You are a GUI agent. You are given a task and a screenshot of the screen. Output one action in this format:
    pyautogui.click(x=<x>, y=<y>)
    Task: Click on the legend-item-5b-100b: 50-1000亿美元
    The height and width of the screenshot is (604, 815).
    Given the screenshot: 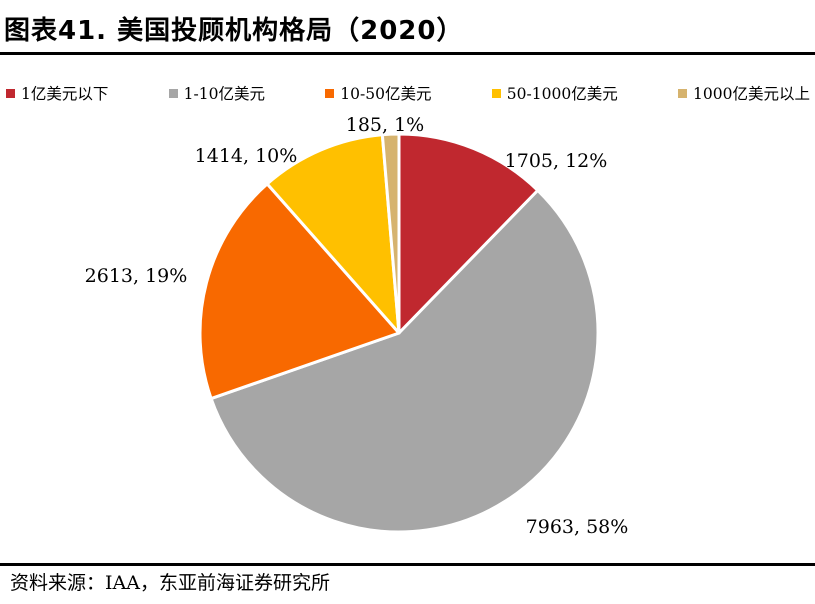 What is the action you would take?
    pyautogui.click(x=554, y=93)
    